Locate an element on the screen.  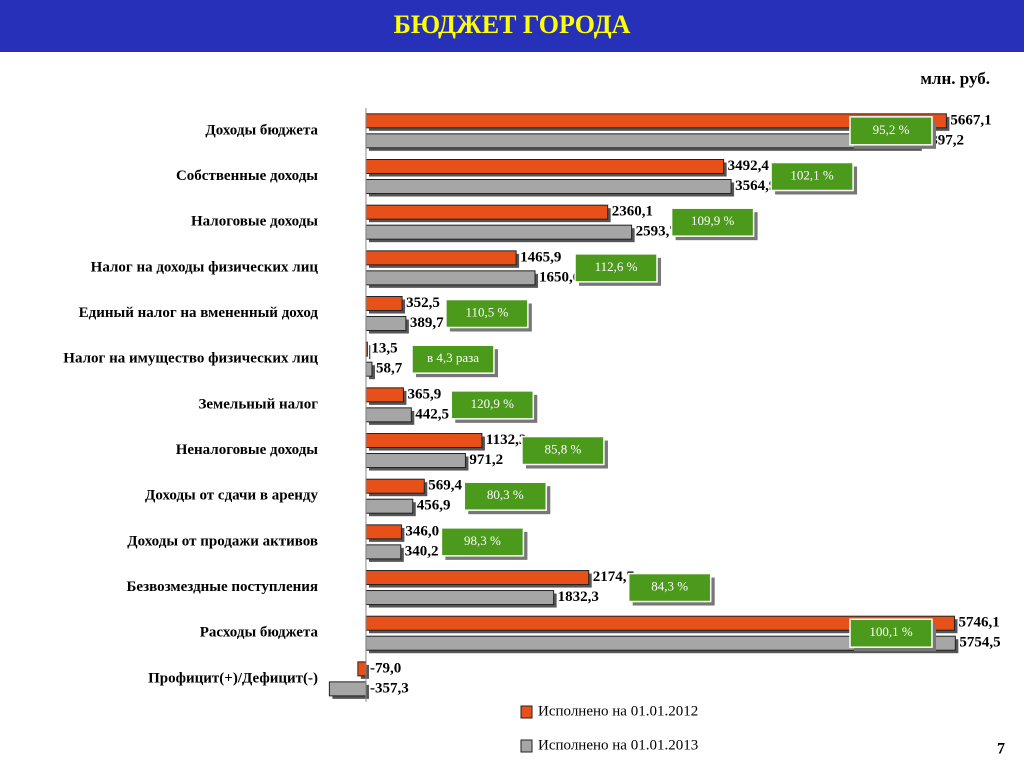
annotation: 100,1 % is located at coordinates (891, 631).